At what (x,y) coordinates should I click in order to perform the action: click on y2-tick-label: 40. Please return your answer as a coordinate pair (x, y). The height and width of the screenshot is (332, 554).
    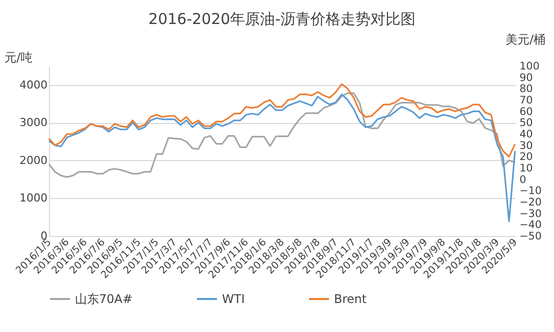
    Looking at the image, I should click on (526, 134).